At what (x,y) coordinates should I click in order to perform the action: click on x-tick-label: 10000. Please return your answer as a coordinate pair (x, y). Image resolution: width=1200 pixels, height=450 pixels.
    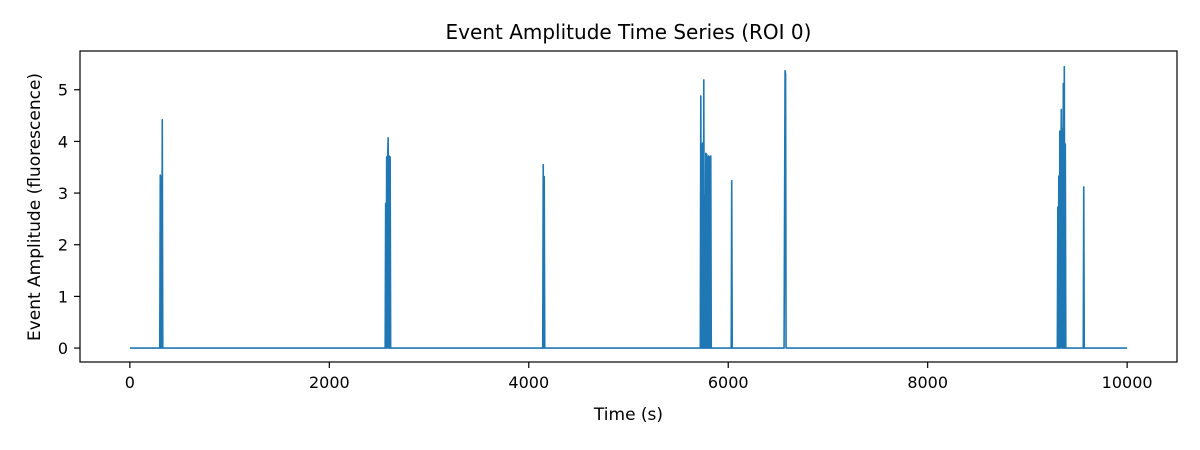
    Looking at the image, I should click on (1127, 382).